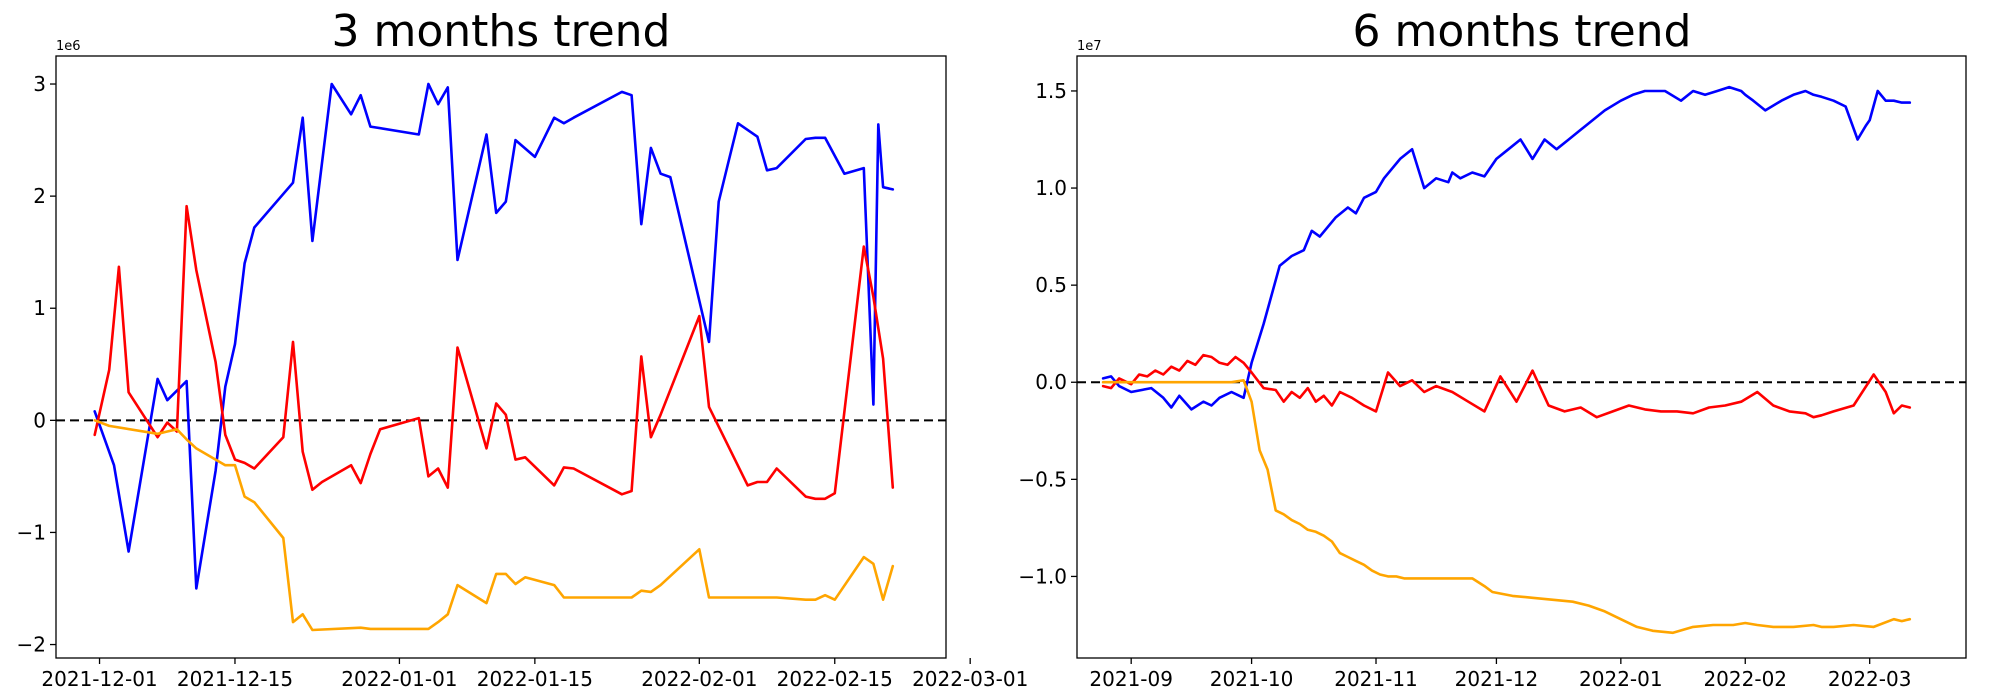 This screenshot has height=700, width=2000. I want to click on y-tick-label: −0.5, so click(1042, 479).